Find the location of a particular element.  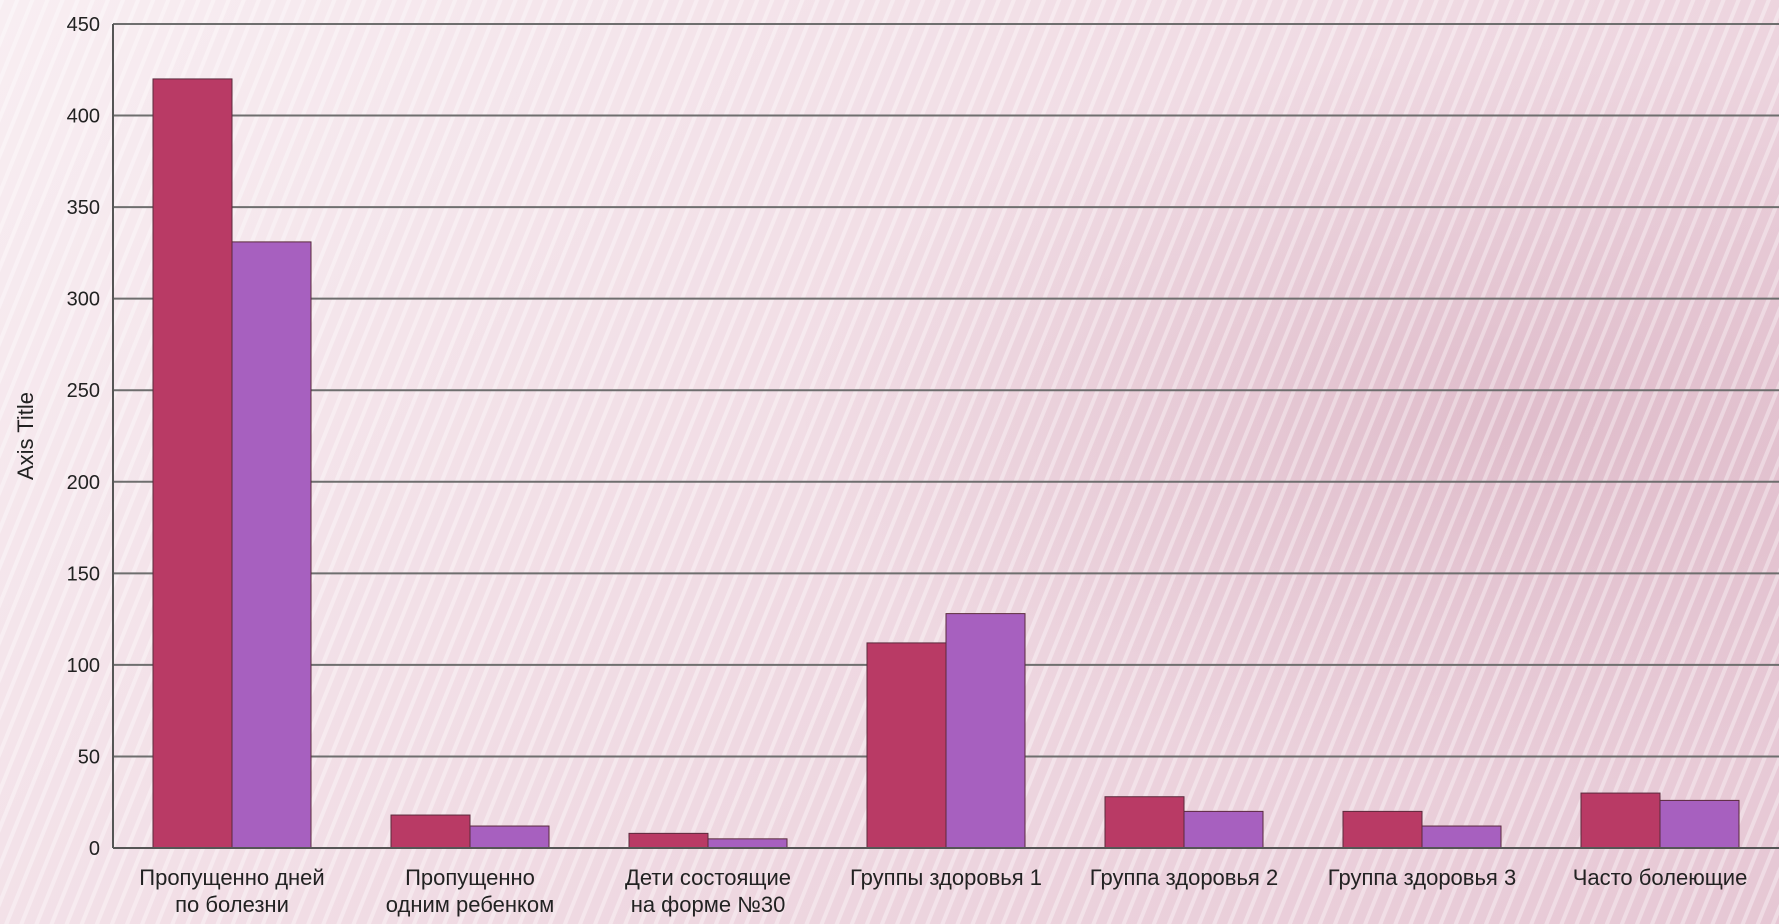

x-category-label: Группа здоровья 3 is located at coordinates (1422, 877).